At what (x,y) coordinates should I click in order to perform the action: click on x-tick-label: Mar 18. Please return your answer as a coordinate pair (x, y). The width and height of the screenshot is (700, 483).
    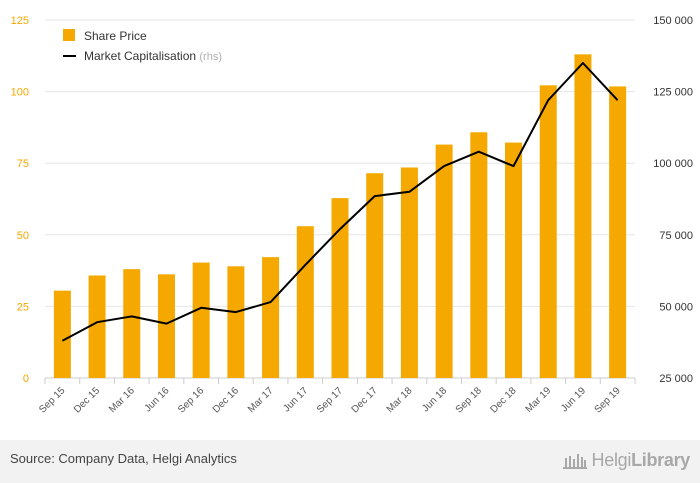
    Looking at the image, I should click on (400, 400).